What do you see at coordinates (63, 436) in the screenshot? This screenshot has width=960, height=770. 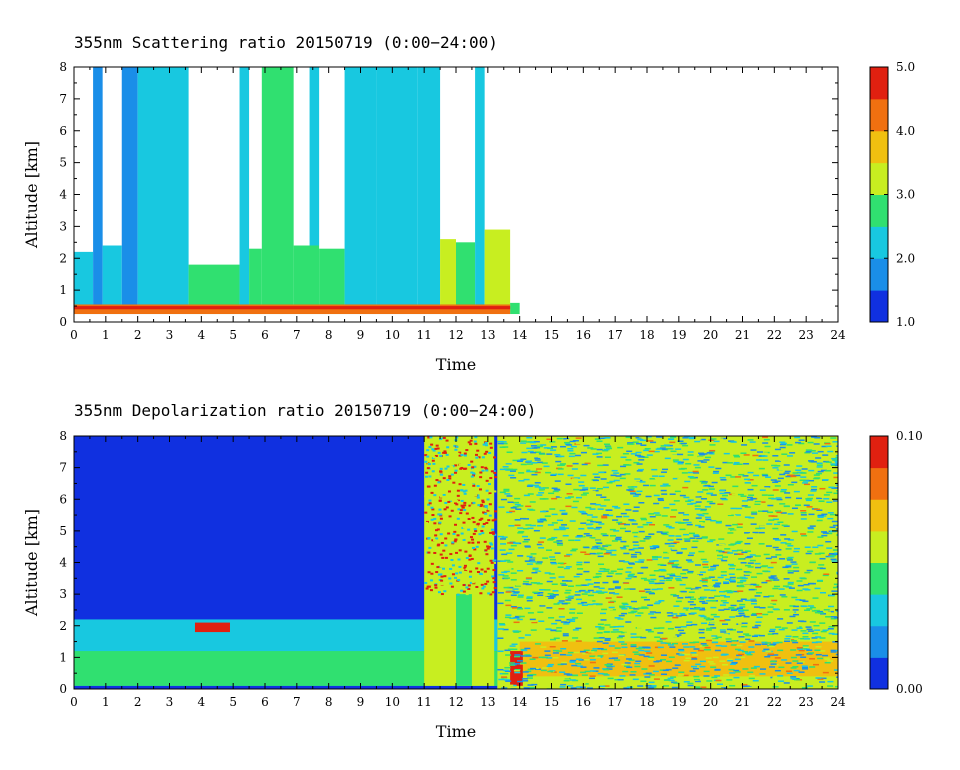 I see `y-tick-label: 8` at bounding box center [63, 436].